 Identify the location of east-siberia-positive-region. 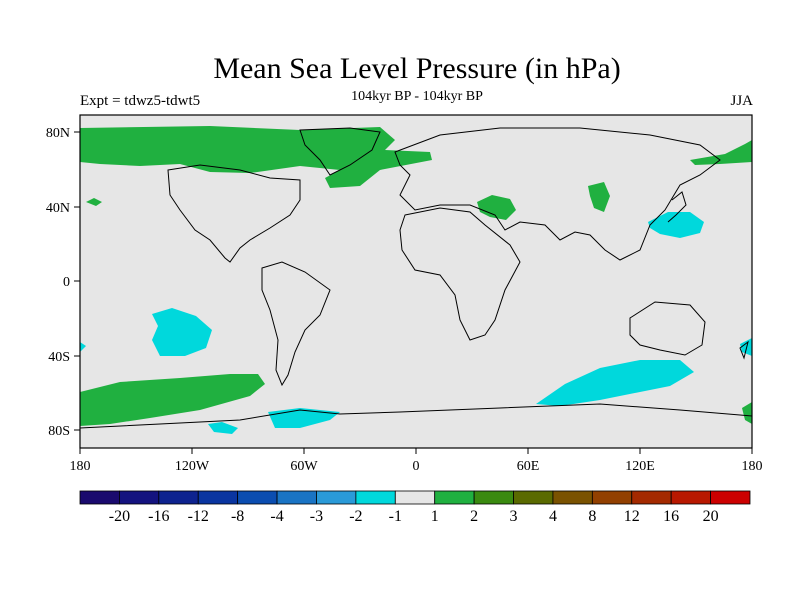
(721, 152).